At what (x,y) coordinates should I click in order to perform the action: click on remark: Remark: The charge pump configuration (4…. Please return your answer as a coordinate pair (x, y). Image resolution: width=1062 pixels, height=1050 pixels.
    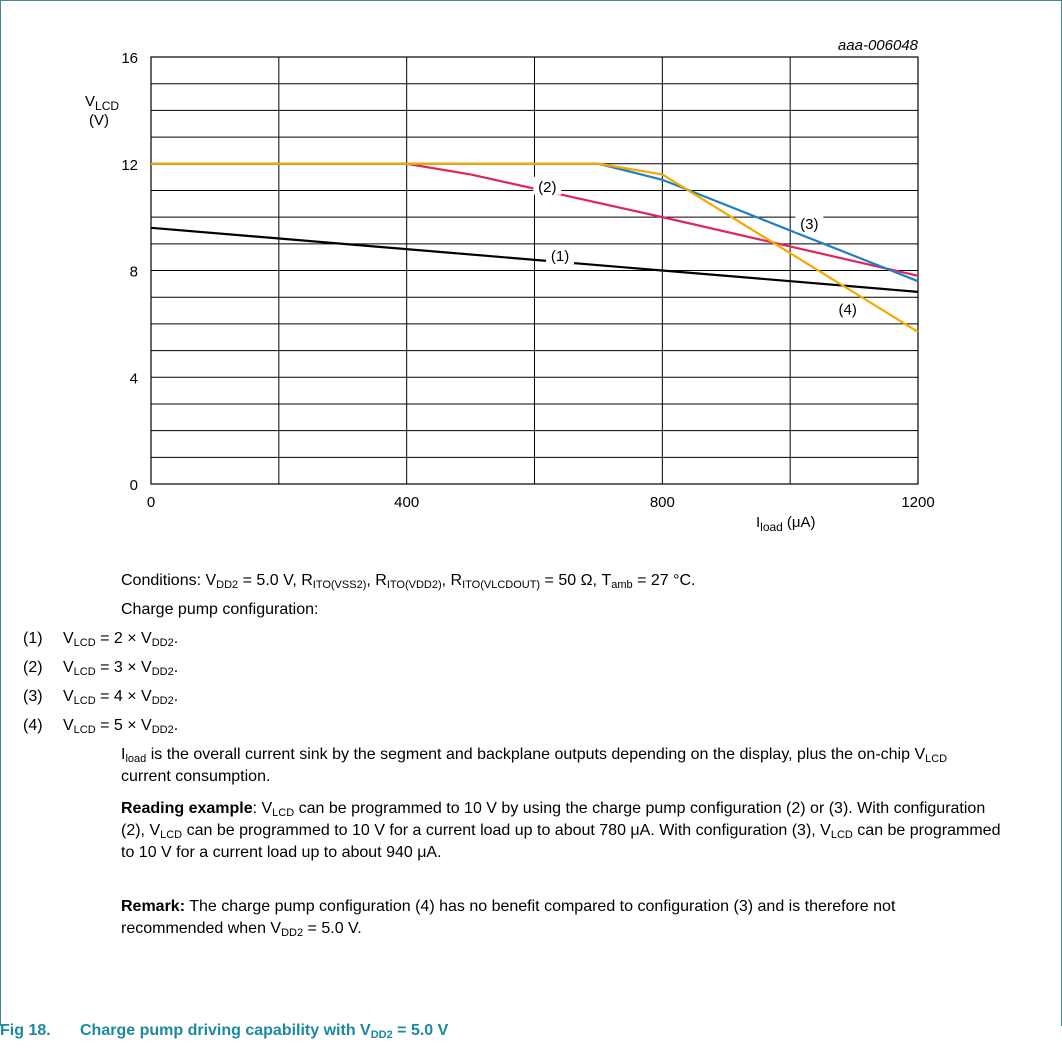
    Looking at the image, I should click on (508, 918).